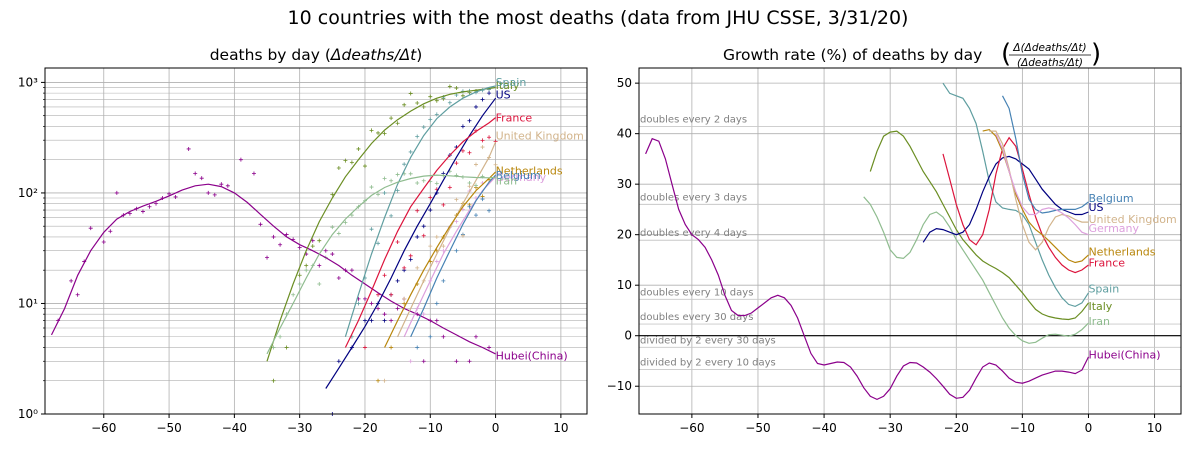 The image size is (1197, 454). I want to click on reference-line-label: doubles every 10 days, so click(696, 292).